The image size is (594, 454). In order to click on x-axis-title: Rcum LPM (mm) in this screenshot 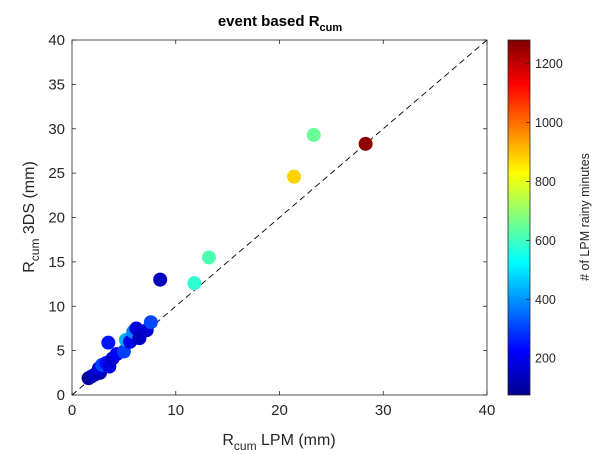, I will do `click(278, 442)`.